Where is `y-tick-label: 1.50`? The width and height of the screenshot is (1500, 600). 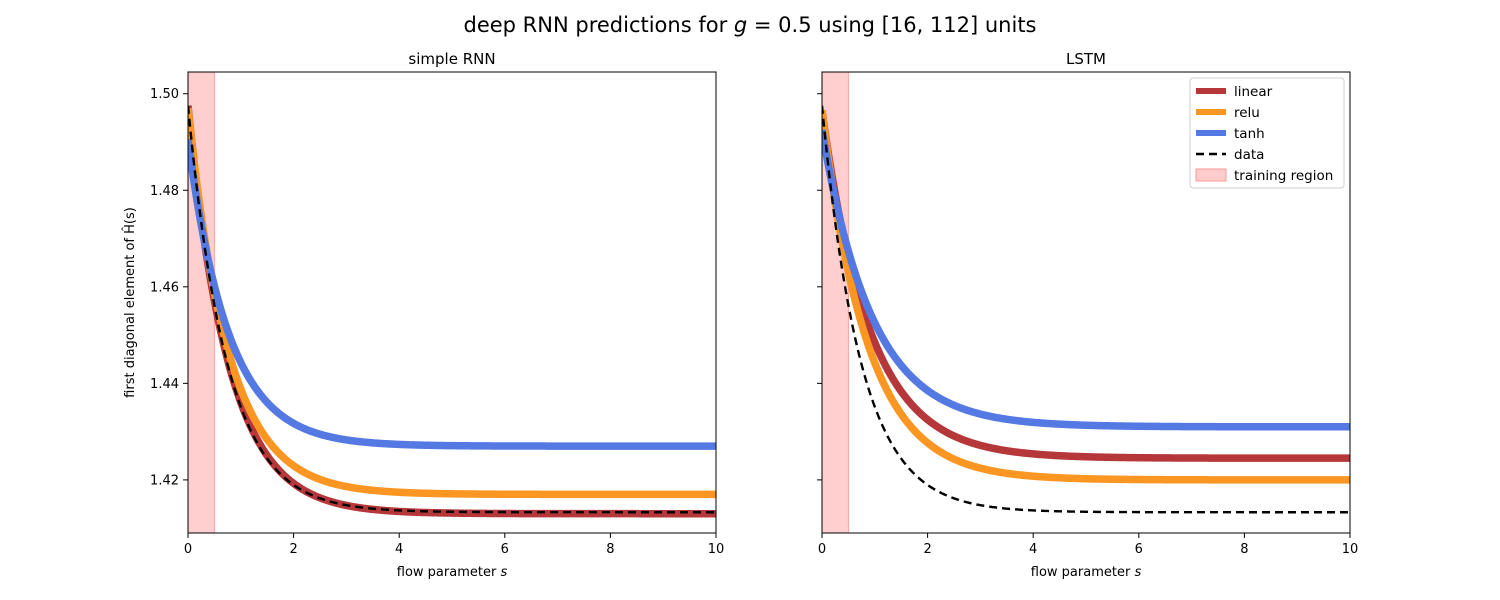 y-tick-label: 1.50 is located at coordinates (164, 94).